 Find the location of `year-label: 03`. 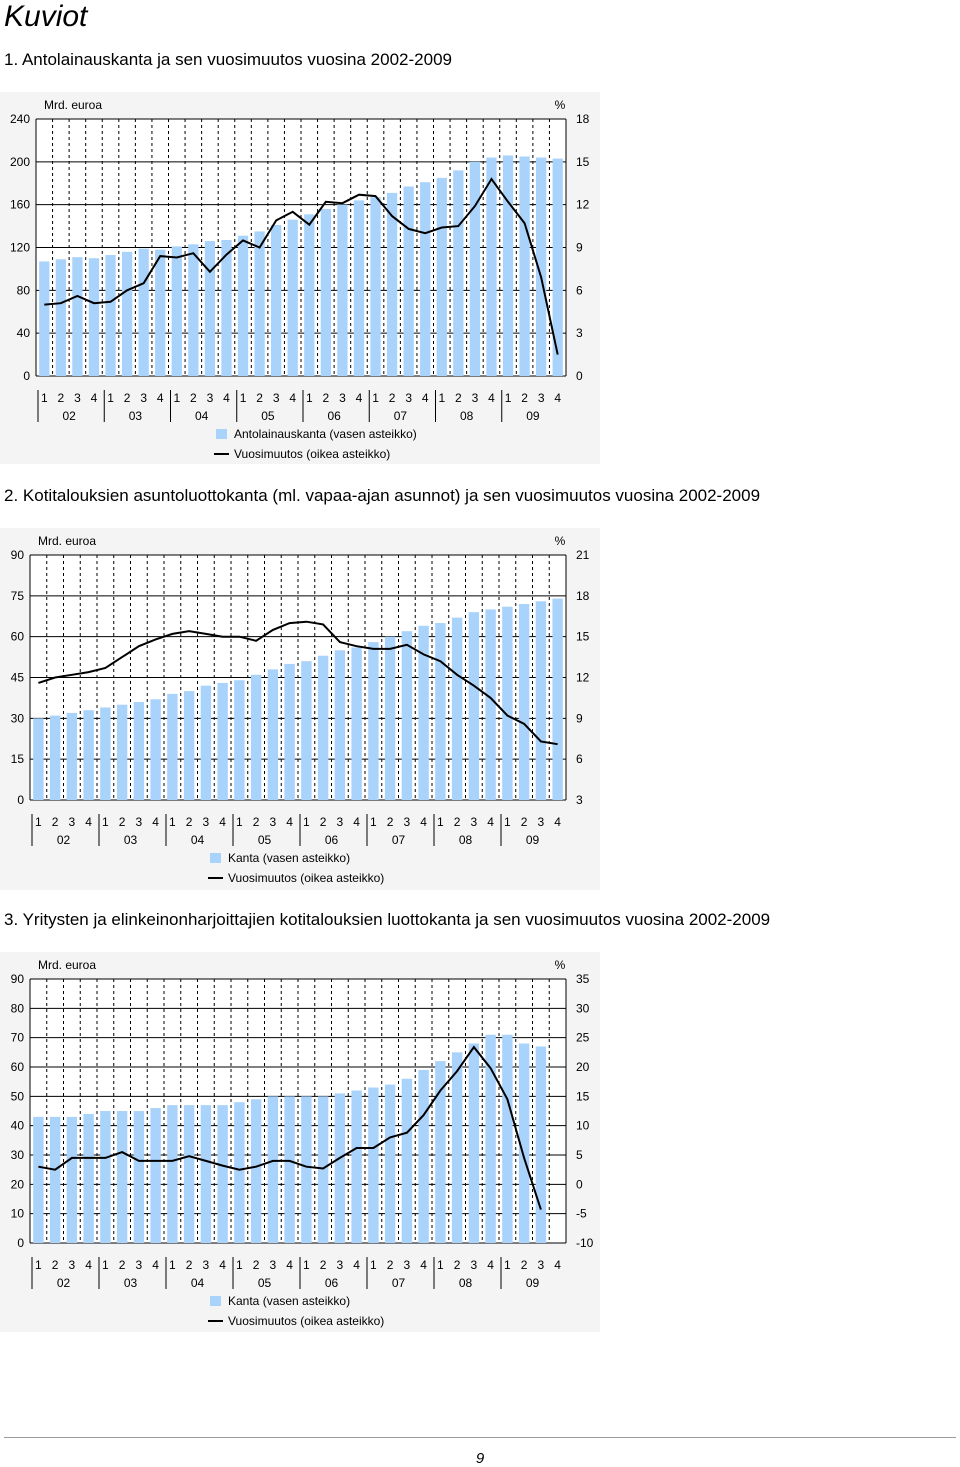

year-label: 03 is located at coordinates (136, 416).